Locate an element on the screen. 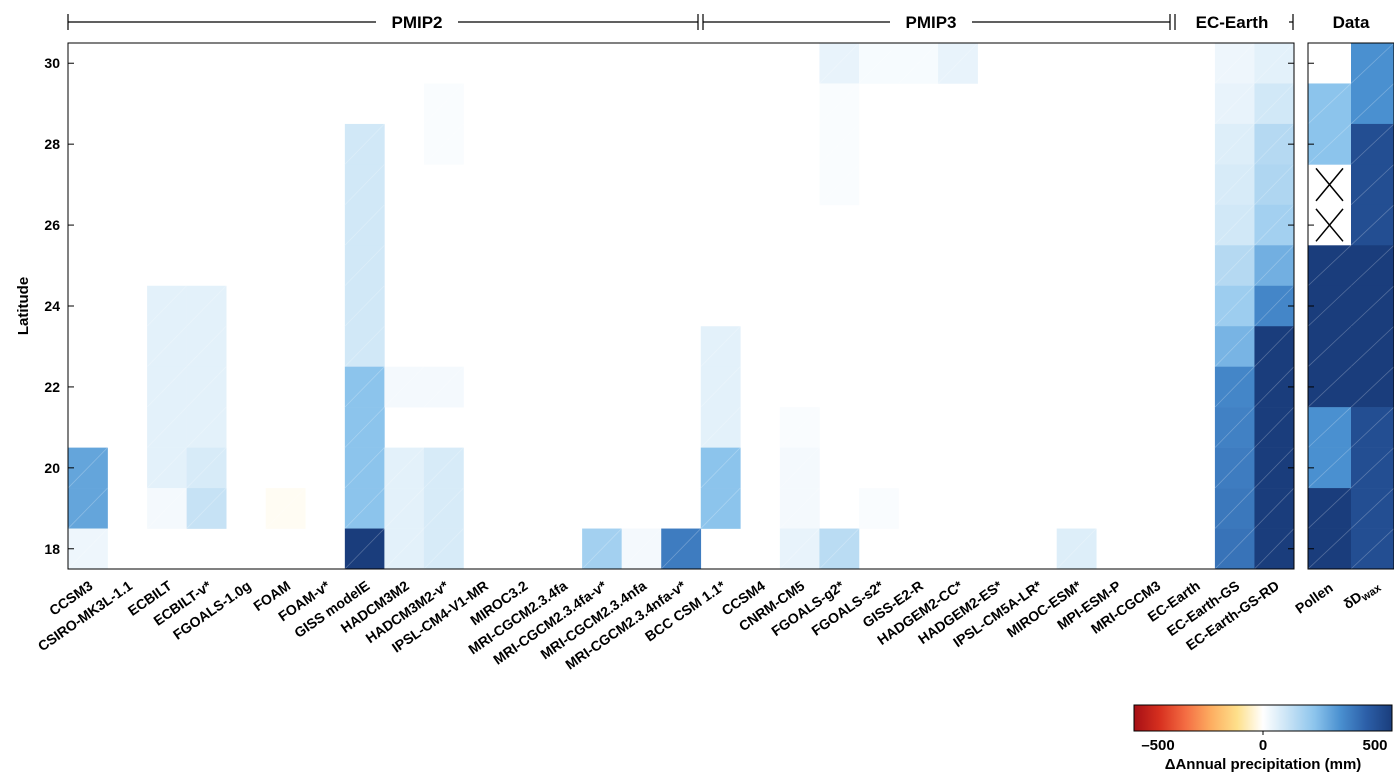 This screenshot has height=776, width=1394. colorbar-label-text: Annual precipitation (mm) is located at coordinates (1268, 764).